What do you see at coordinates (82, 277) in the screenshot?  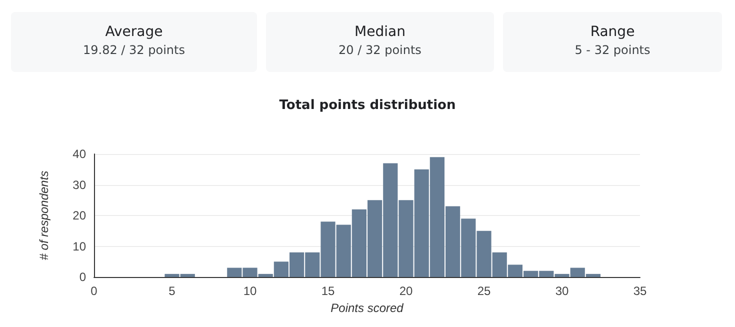 I see `y-tick-label: 0` at bounding box center [82, 277].